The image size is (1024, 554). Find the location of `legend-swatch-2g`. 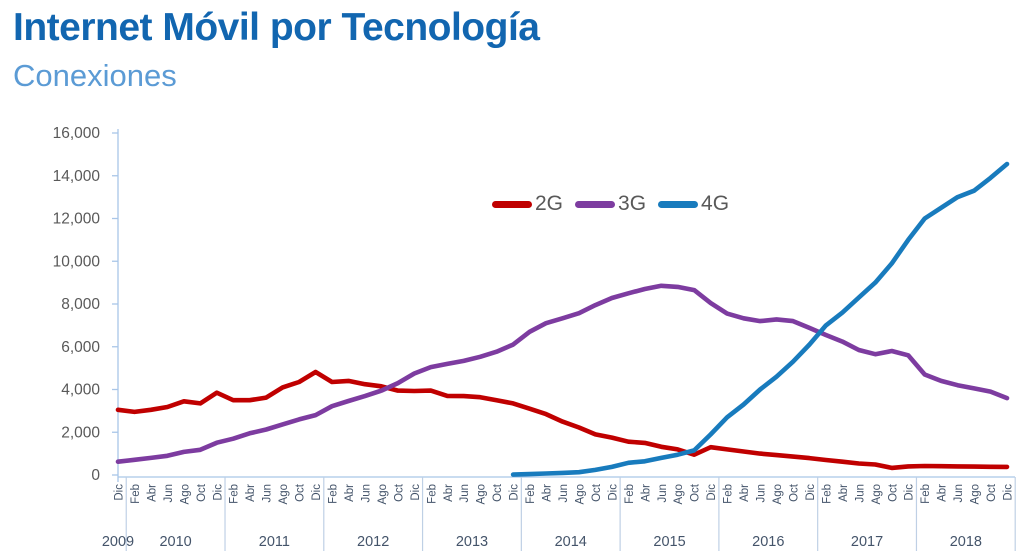

legend-swatch-2g is located at coordinates (512, 204).